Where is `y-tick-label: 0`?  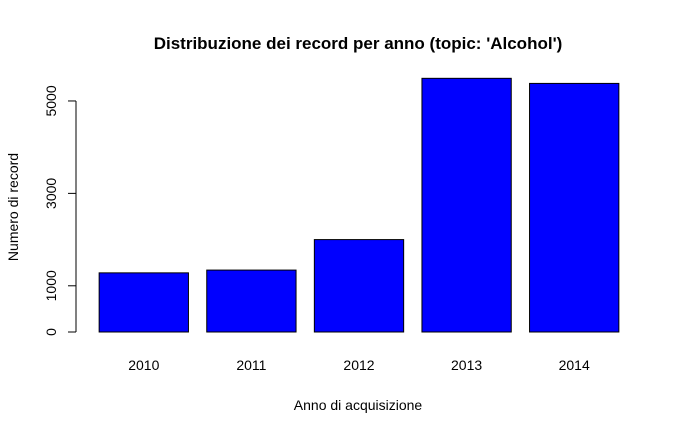
y-tick-label: 0 is located at coordinates (51, 332).